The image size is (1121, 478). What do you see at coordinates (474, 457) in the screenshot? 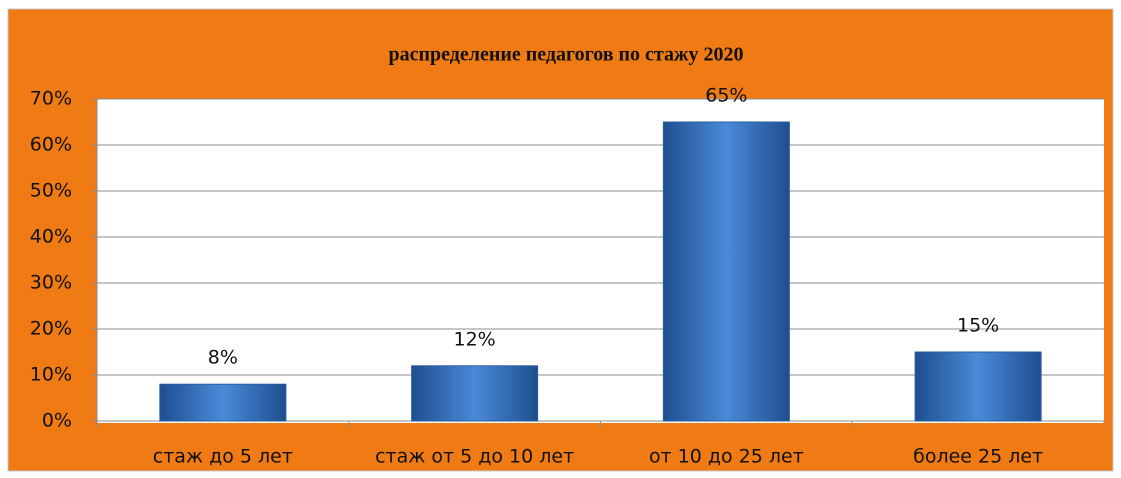
I see `x-tick-label: стаж от 5 до 10 лет` at bounding box center [474, 457].